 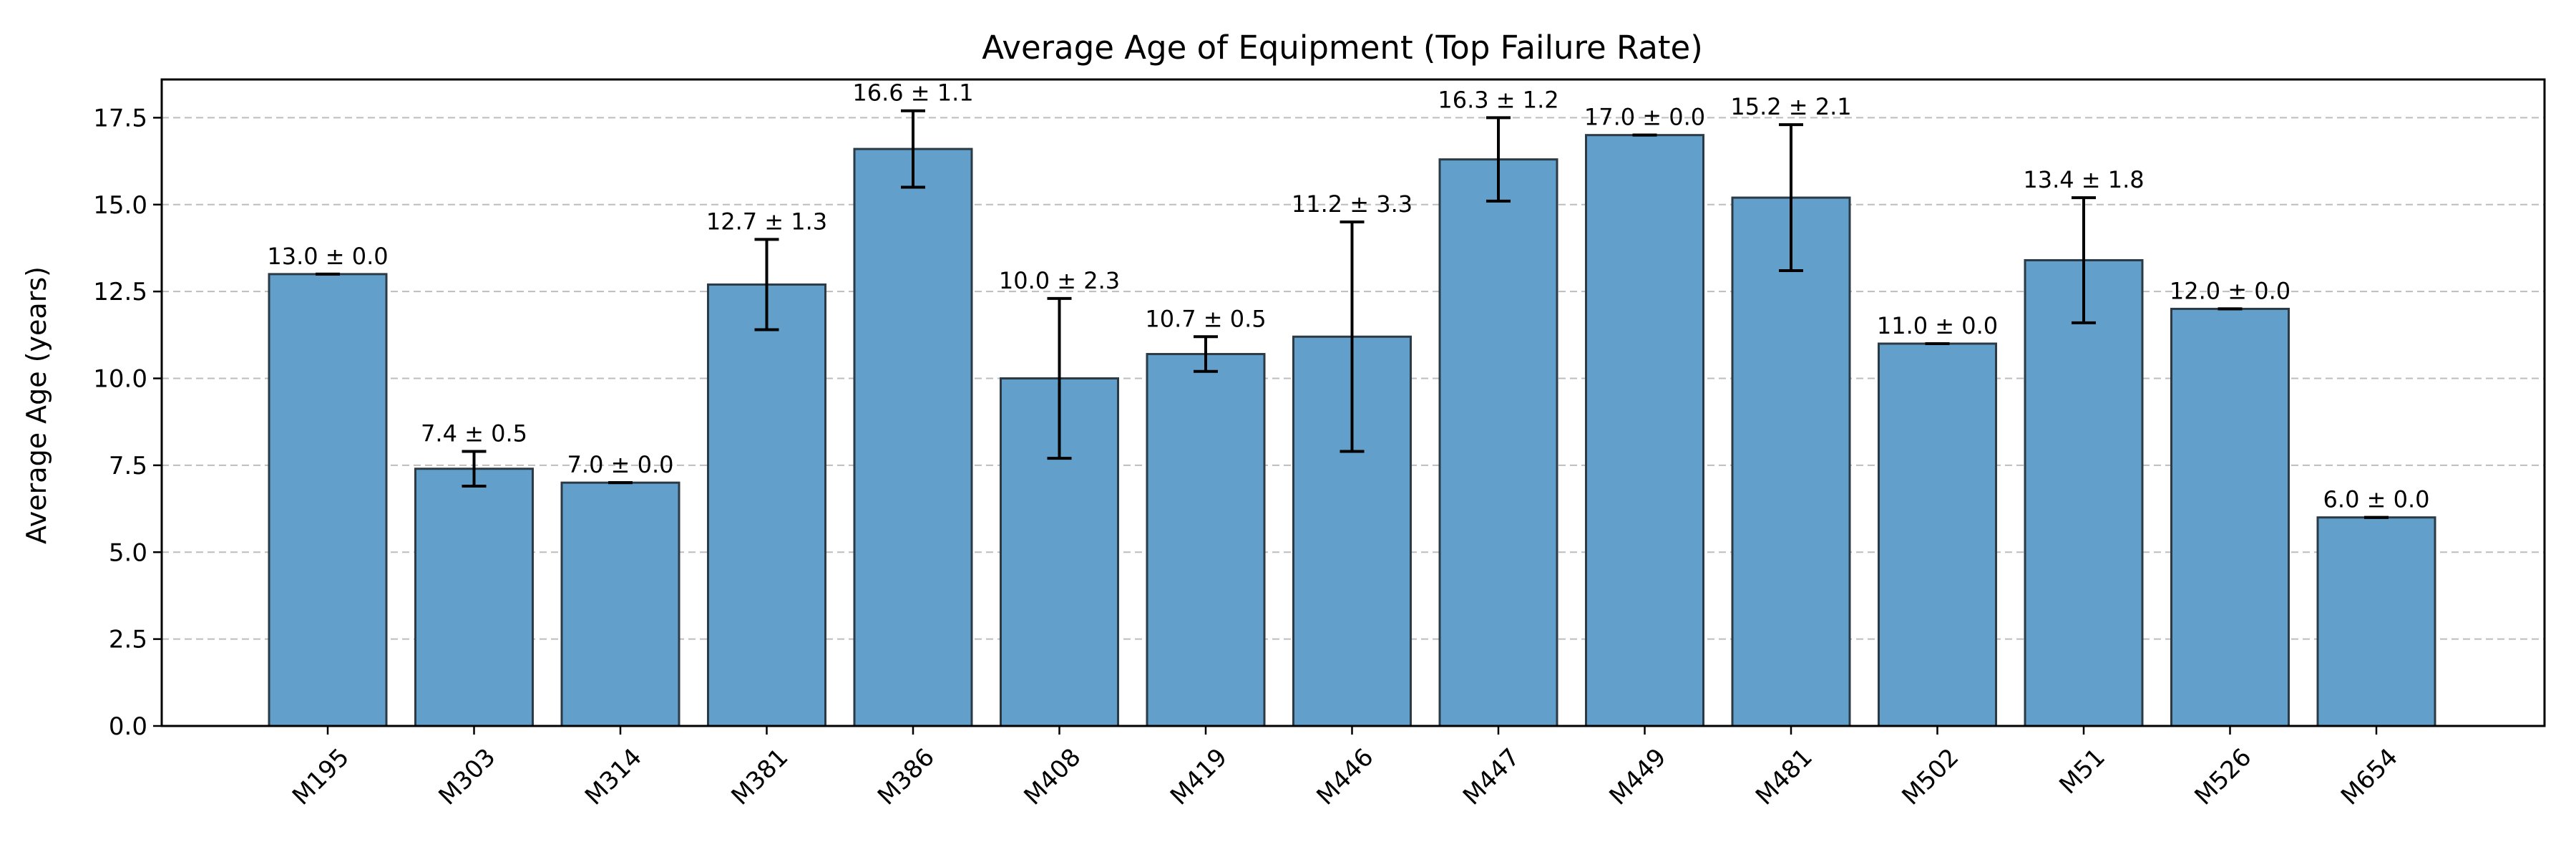 I want to click on data-label: 16.3 ± 1.2, so click(x=1498, y=99).